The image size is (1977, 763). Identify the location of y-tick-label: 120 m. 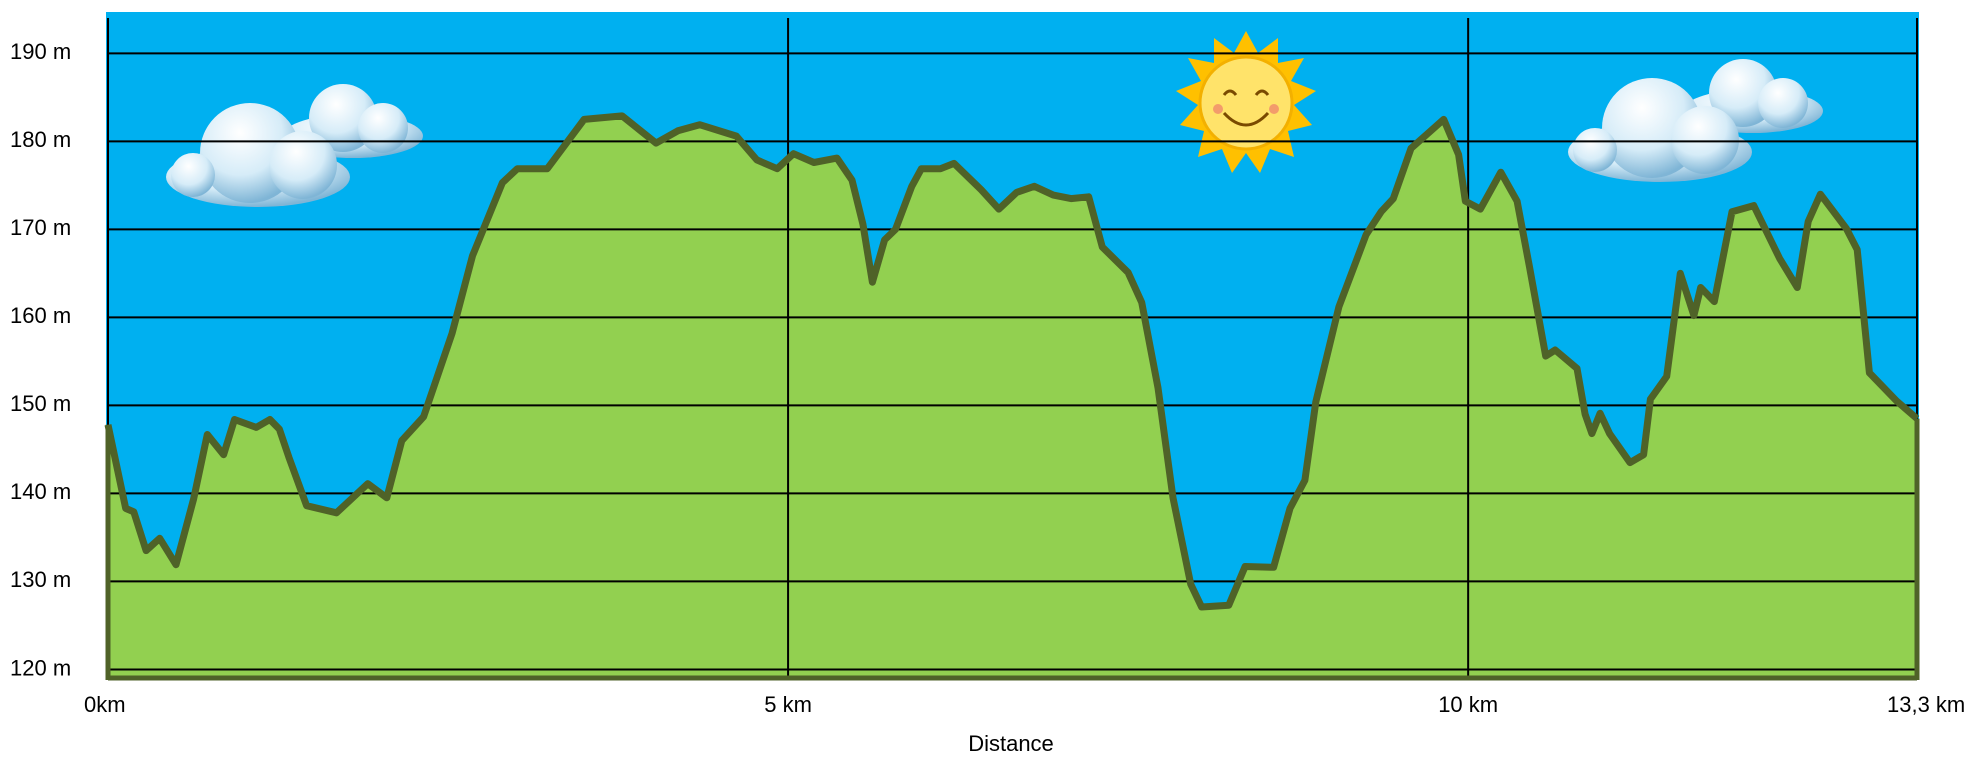
(40, 667).